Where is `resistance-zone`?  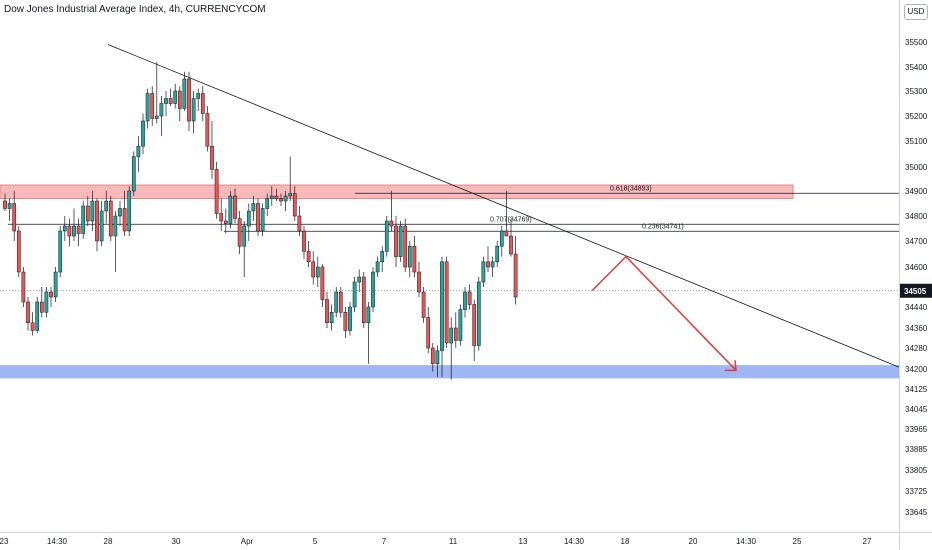 resistance-zone is located at coordinates (397, 191).